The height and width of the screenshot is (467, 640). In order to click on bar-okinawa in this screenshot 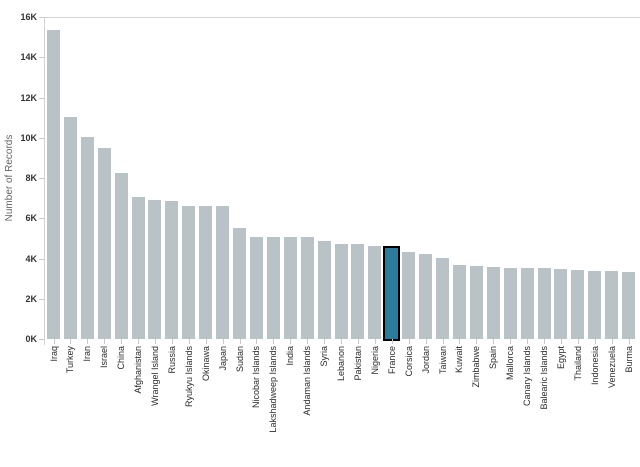, I will do `click(206, 272)`.